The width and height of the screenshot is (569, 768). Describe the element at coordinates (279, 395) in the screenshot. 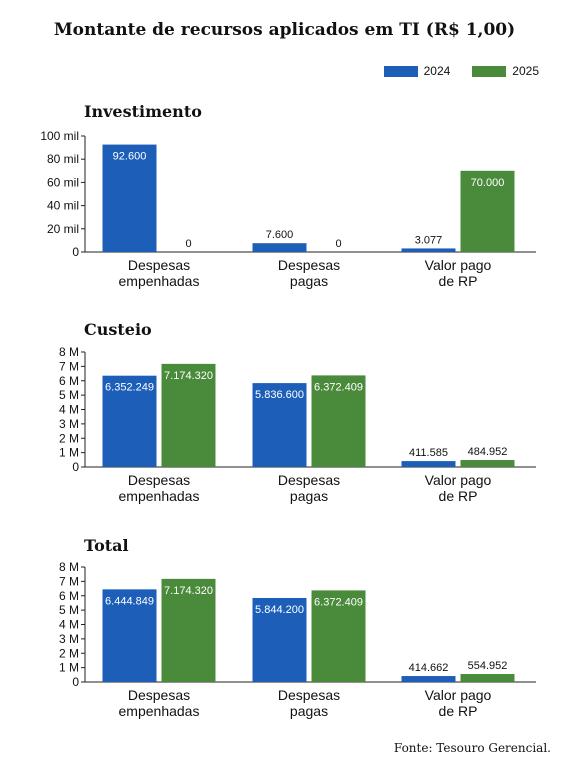

I see `data-label: 5.836.600` at that location.